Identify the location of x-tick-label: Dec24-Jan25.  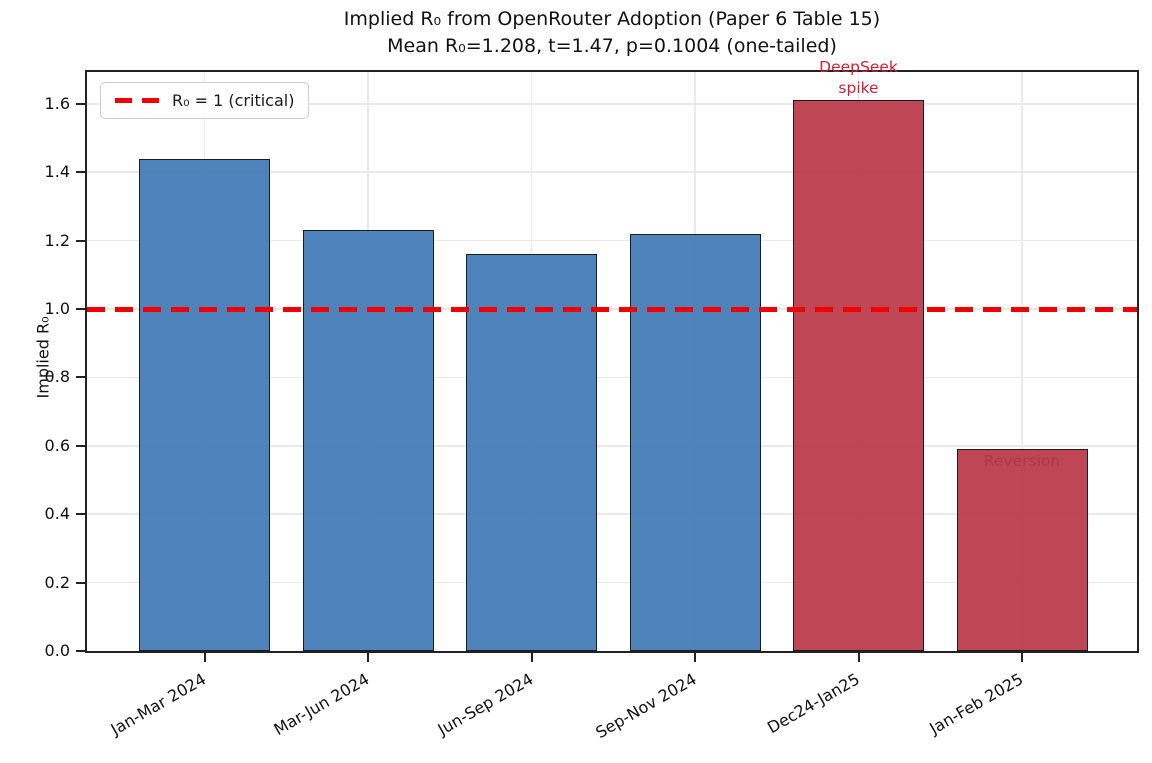
(814, 703).